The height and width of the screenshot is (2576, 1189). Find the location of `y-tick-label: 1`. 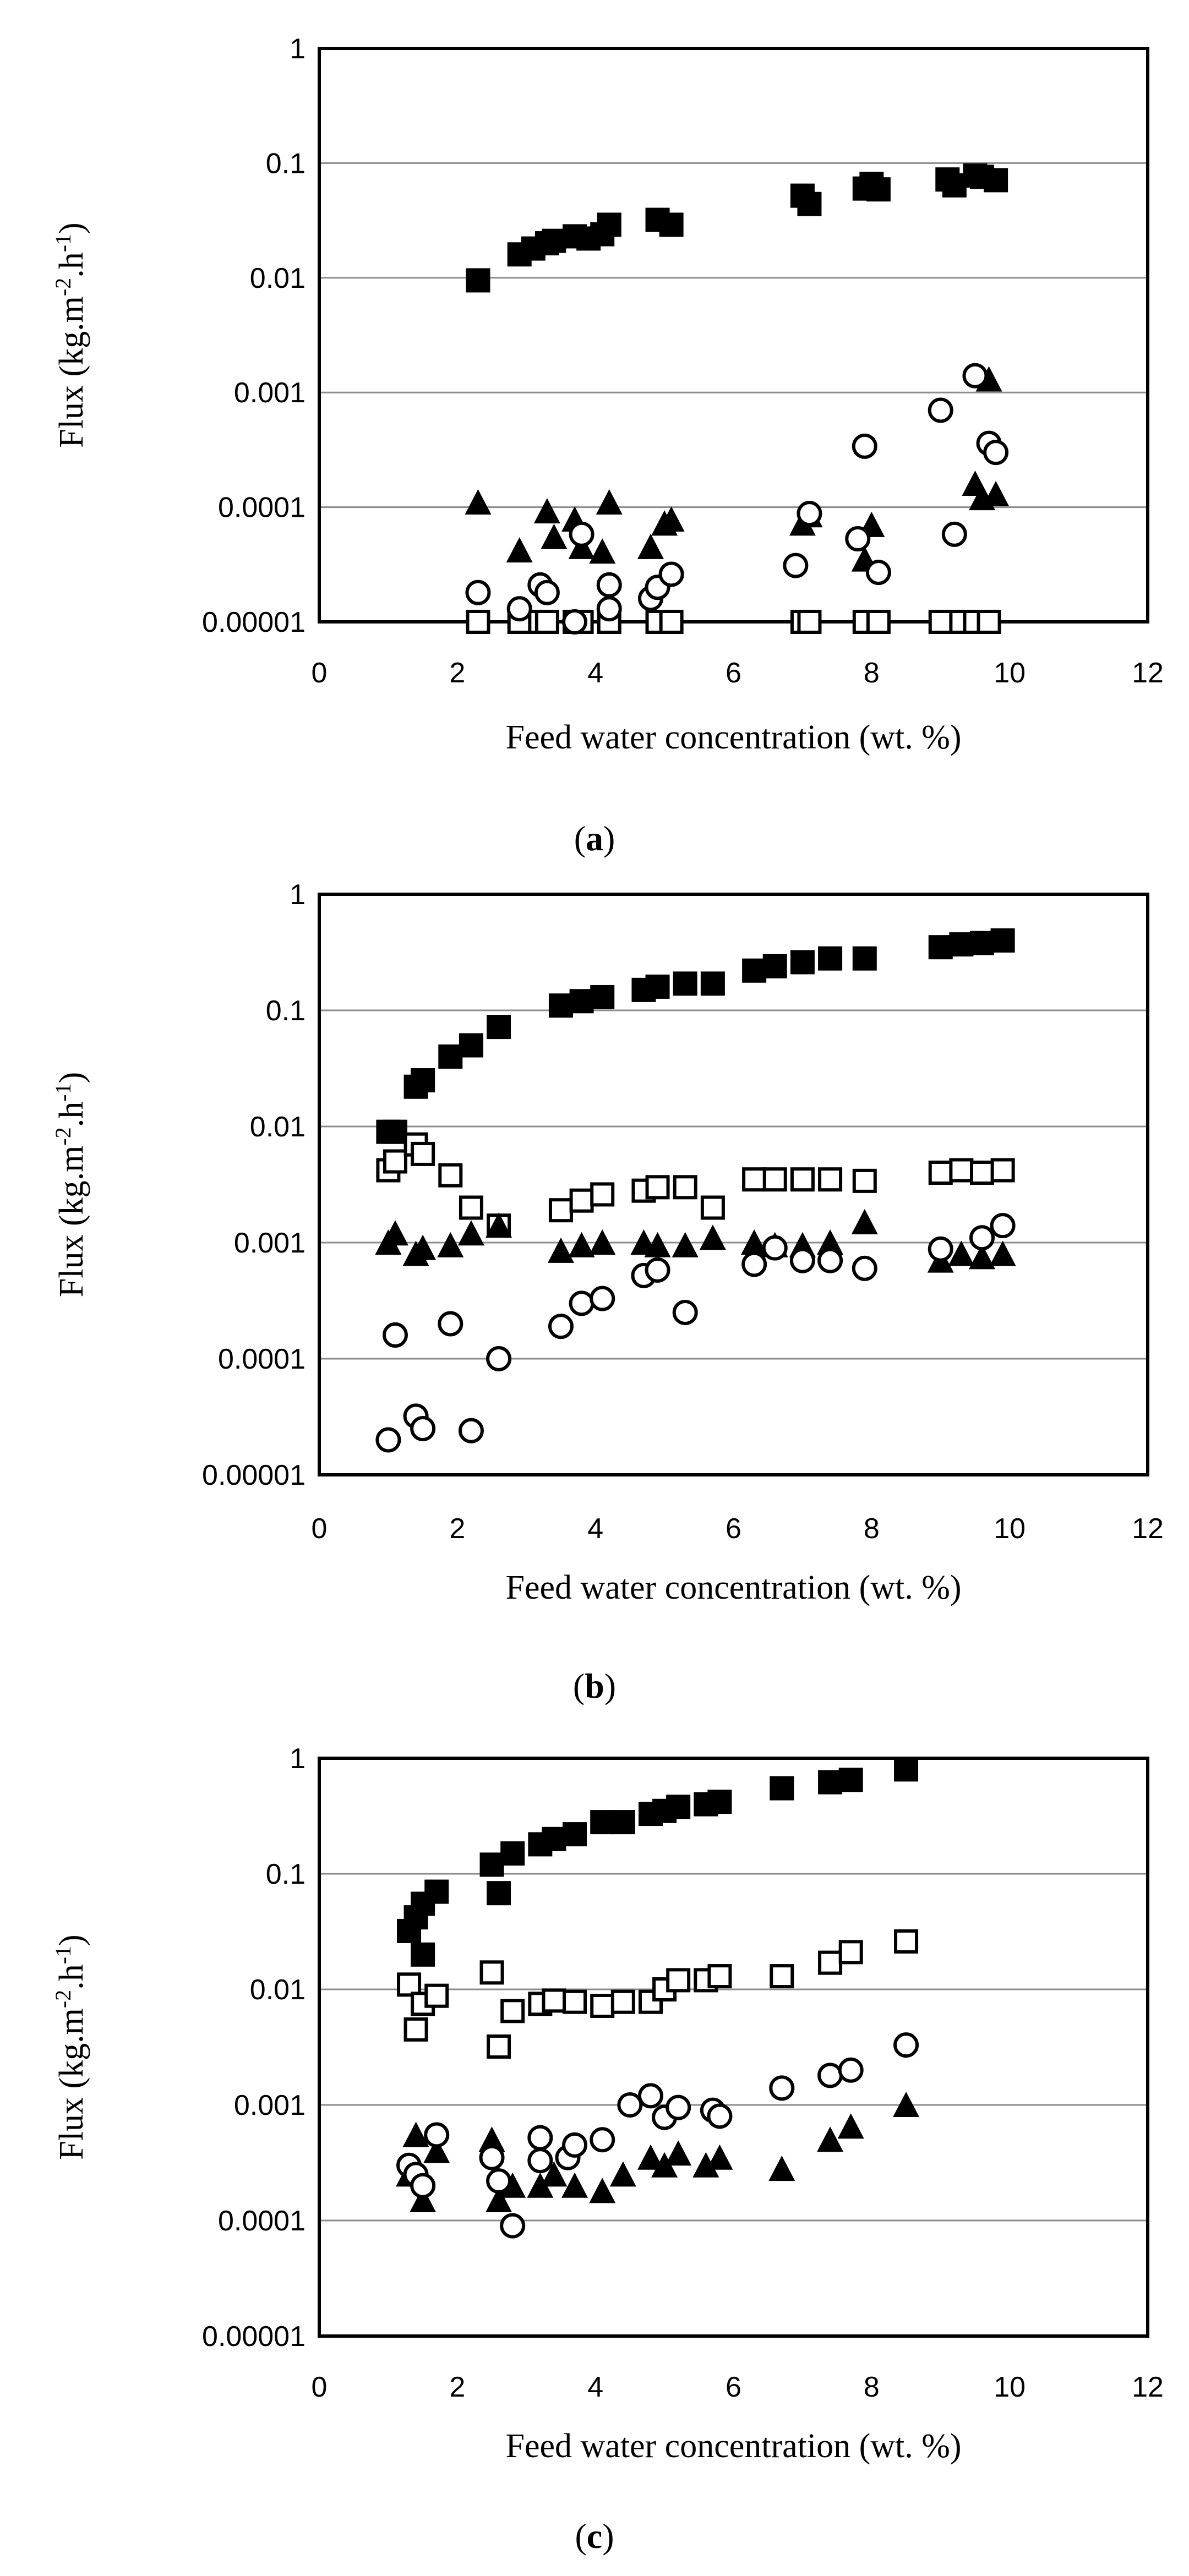

y-tick-label: 1 is located at coordinates (298, 49).